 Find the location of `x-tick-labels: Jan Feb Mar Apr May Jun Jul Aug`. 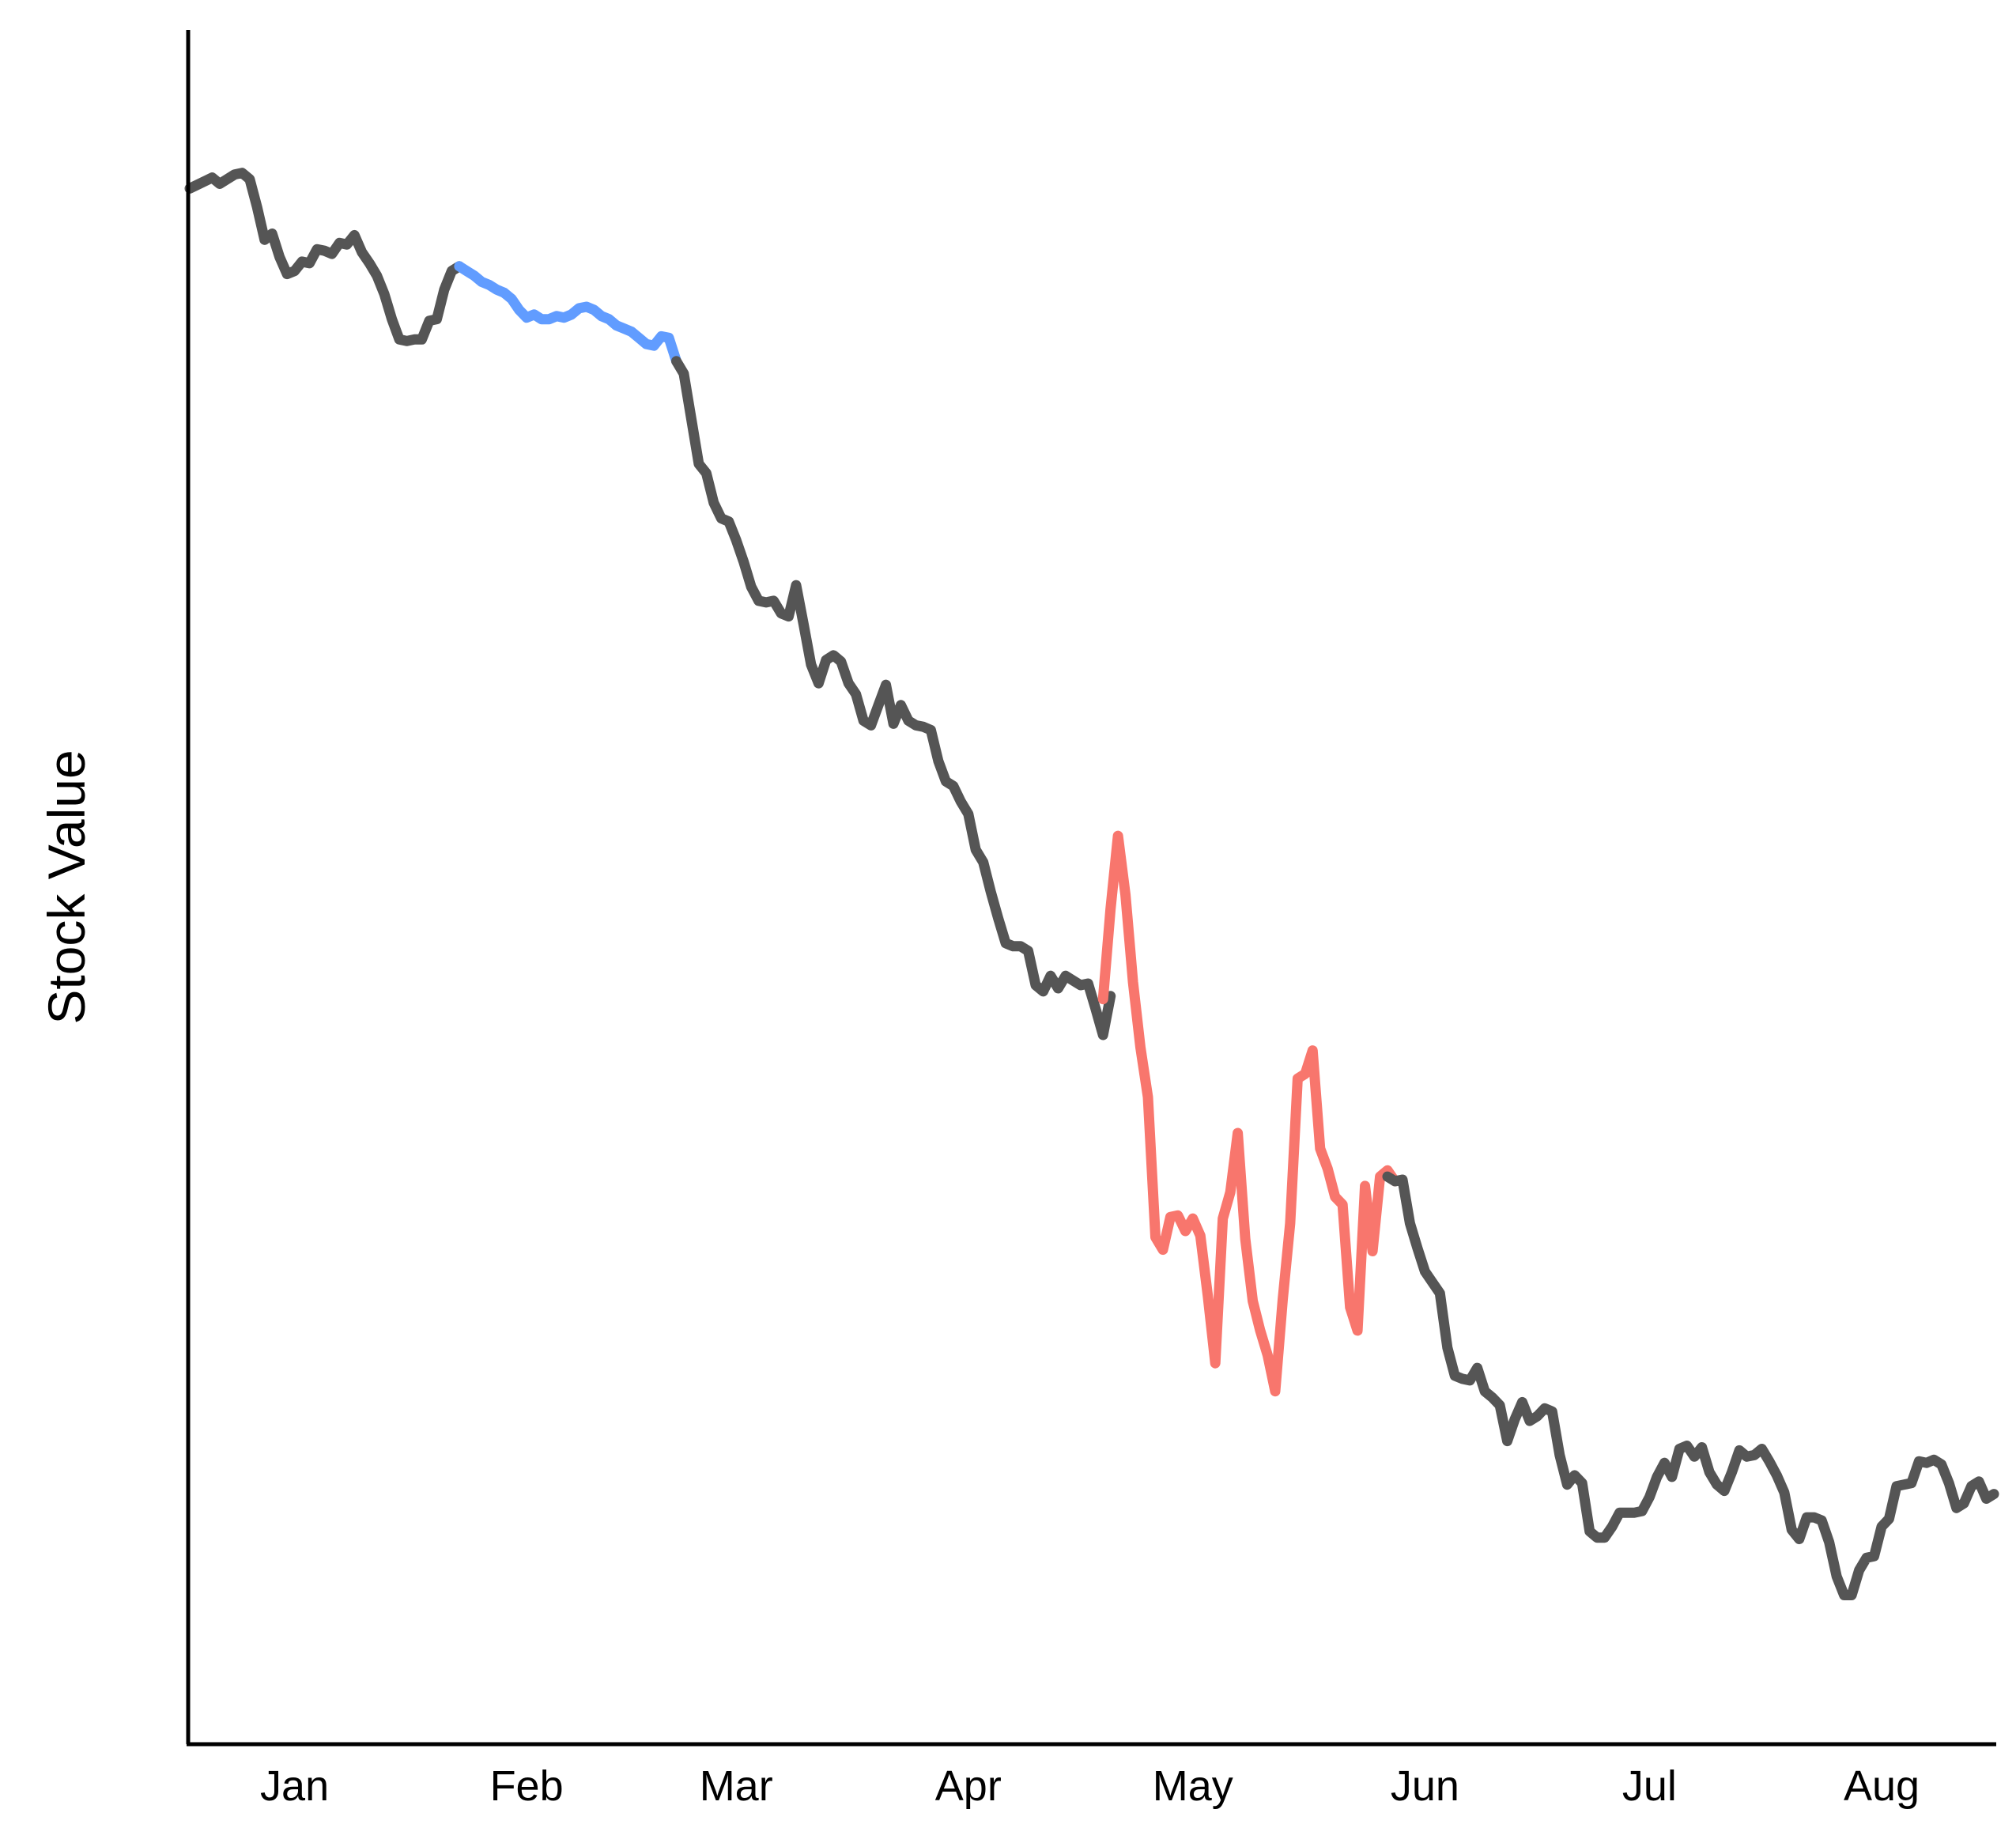

x-tick-labels: Jan Feb Mar Apr May Jun Jul Aug is located at coordinates (1090, 1786).